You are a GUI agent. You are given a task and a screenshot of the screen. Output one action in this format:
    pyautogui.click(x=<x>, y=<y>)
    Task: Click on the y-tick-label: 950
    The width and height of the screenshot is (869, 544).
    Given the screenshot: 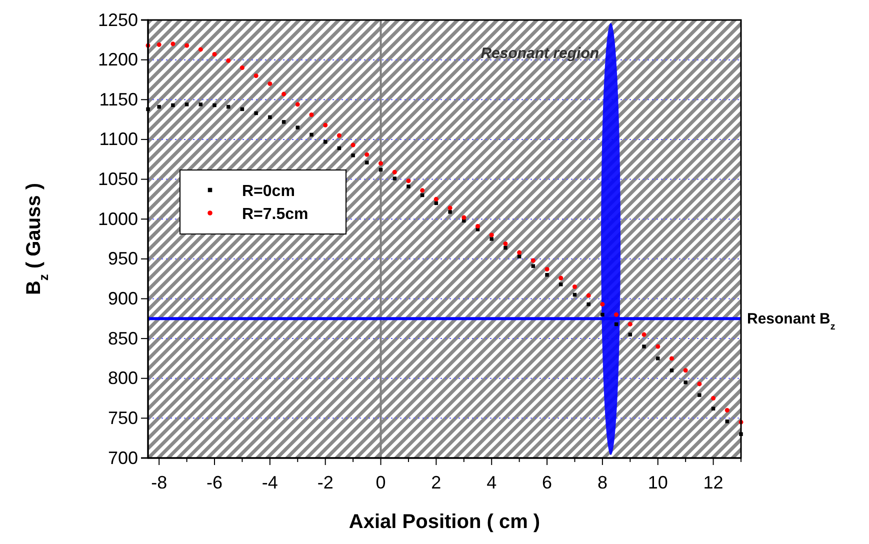 What is the action you would take?
    pyautogui.click(x=123, y=258)
    